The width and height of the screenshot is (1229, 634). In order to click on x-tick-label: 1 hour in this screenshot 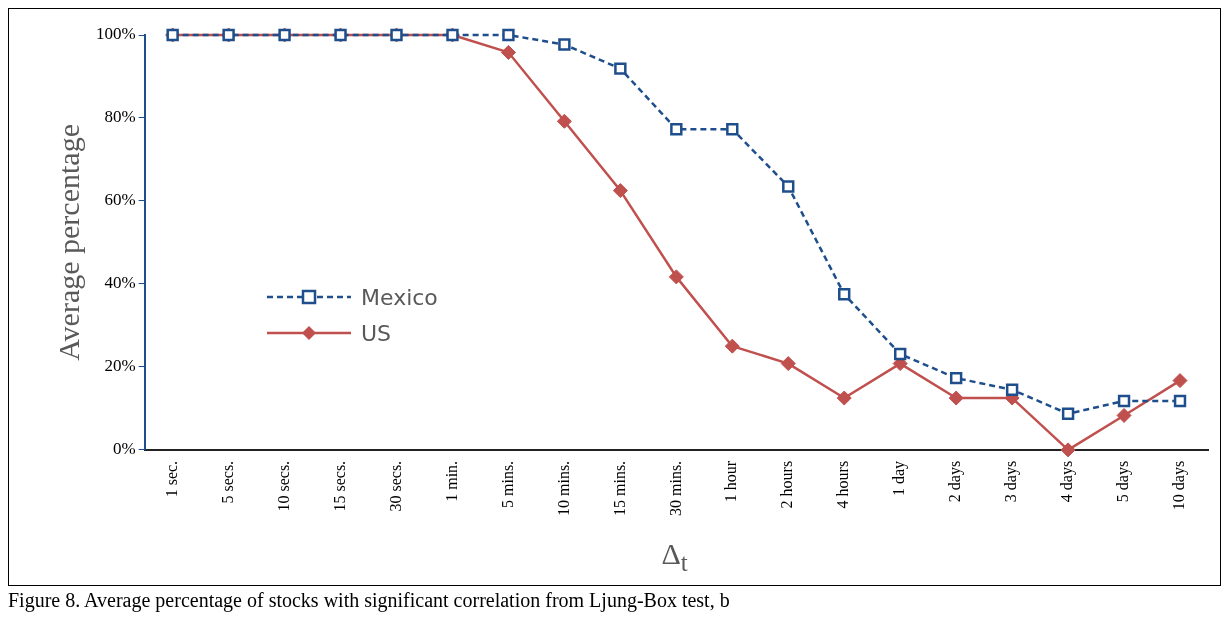, I will do `click(731, 481)`.